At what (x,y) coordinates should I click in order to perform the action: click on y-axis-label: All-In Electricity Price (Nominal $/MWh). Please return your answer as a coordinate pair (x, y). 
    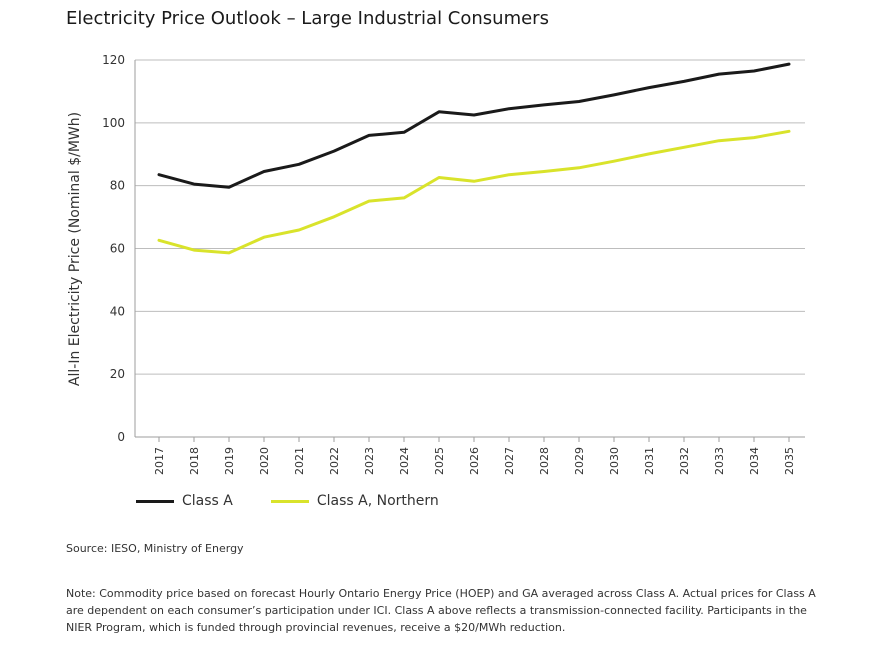
    Looking at the image, I should click on (75, 249).